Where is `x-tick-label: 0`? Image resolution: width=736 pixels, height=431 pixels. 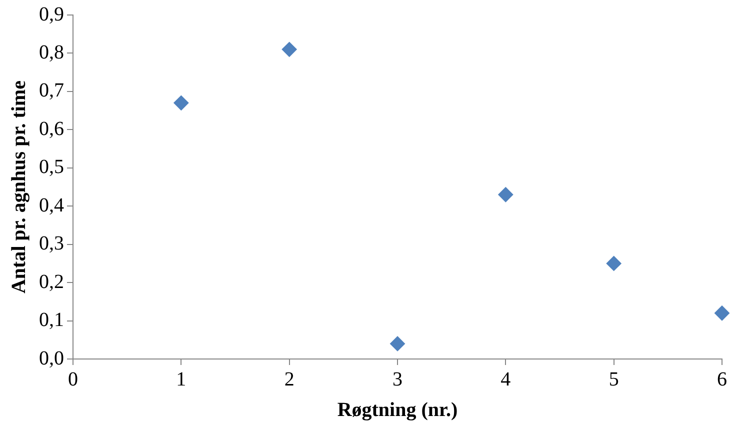
x-tick-label: 0 is located at coordinates (73, 379).